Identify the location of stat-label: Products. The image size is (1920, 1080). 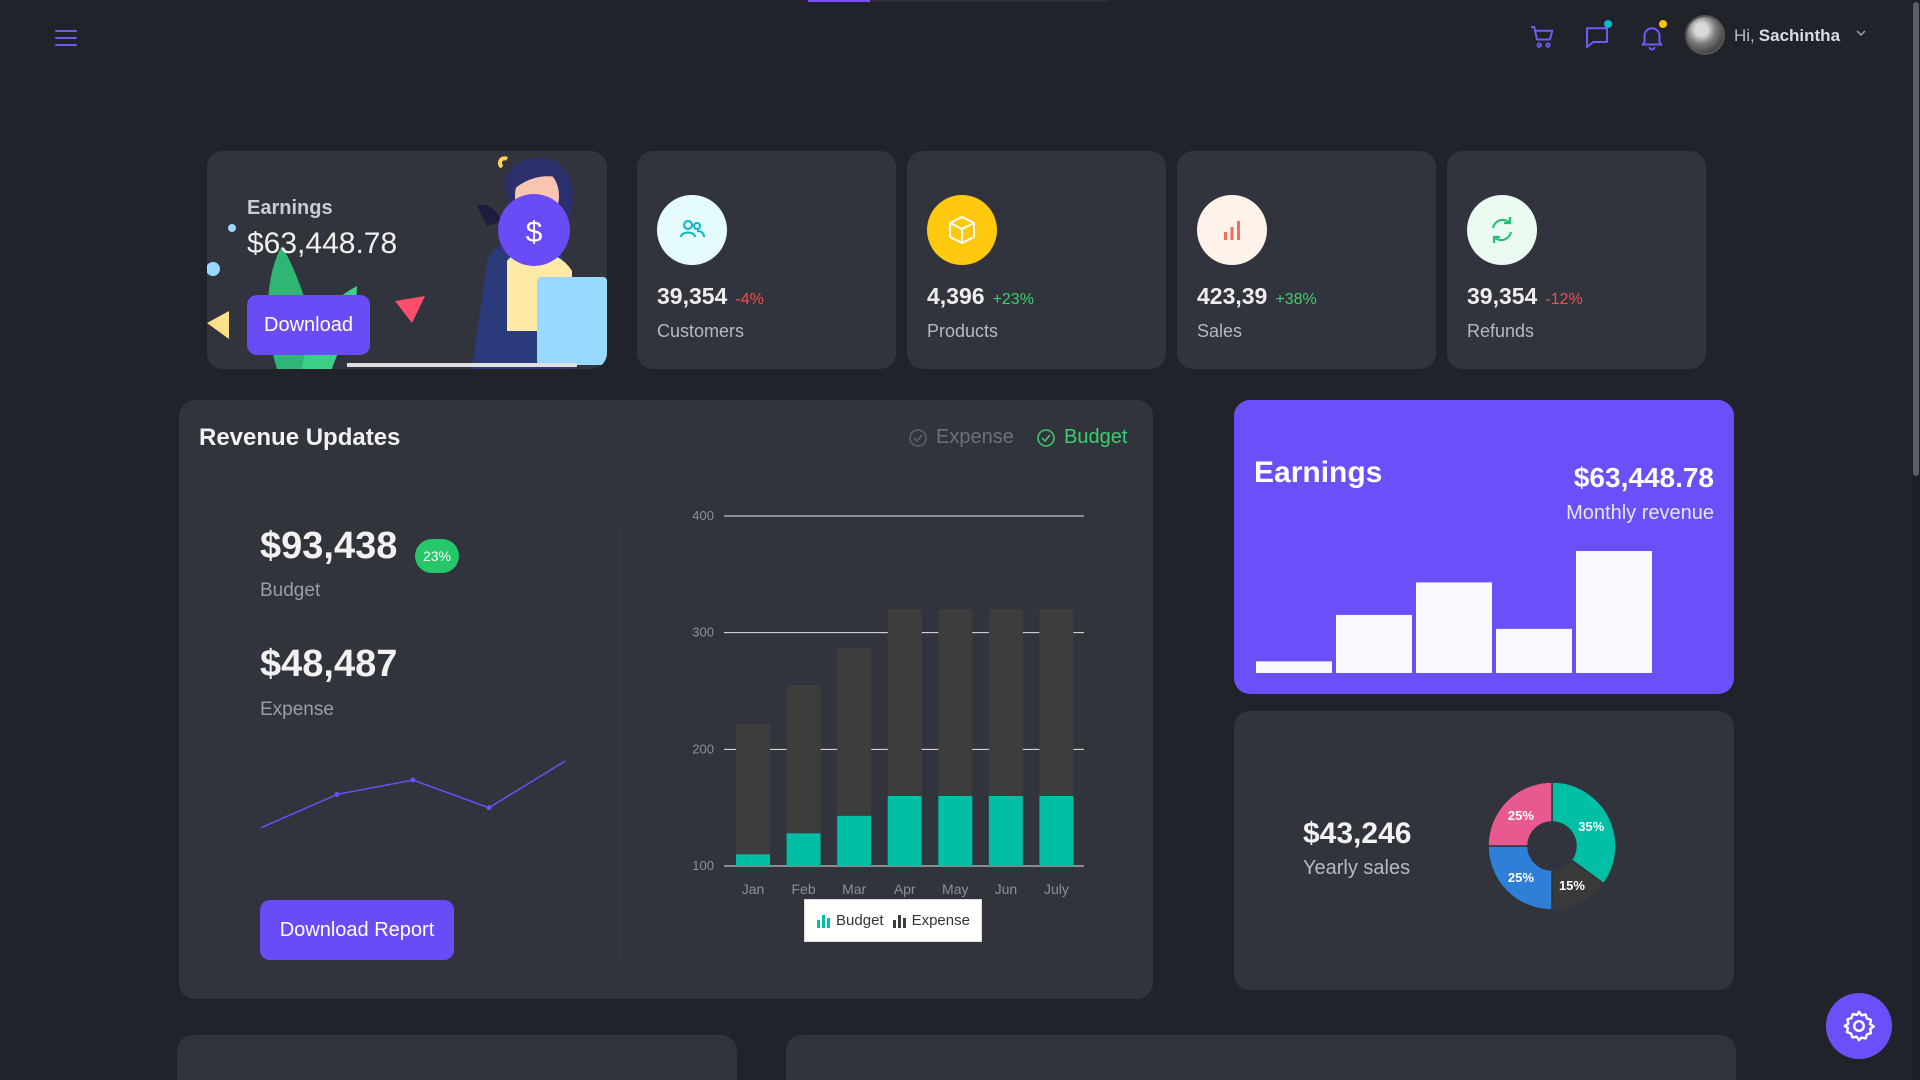
(963, 331).